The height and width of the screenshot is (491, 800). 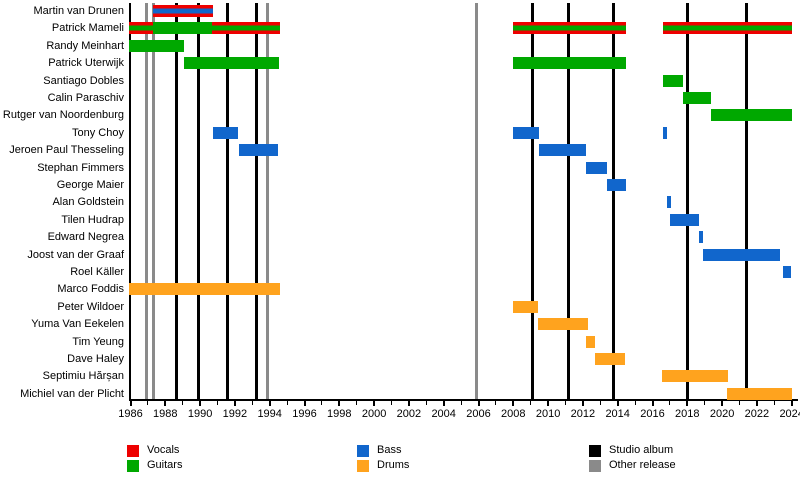 I want to click on member-label: Edward Negrea, so click(x=85, y=237).